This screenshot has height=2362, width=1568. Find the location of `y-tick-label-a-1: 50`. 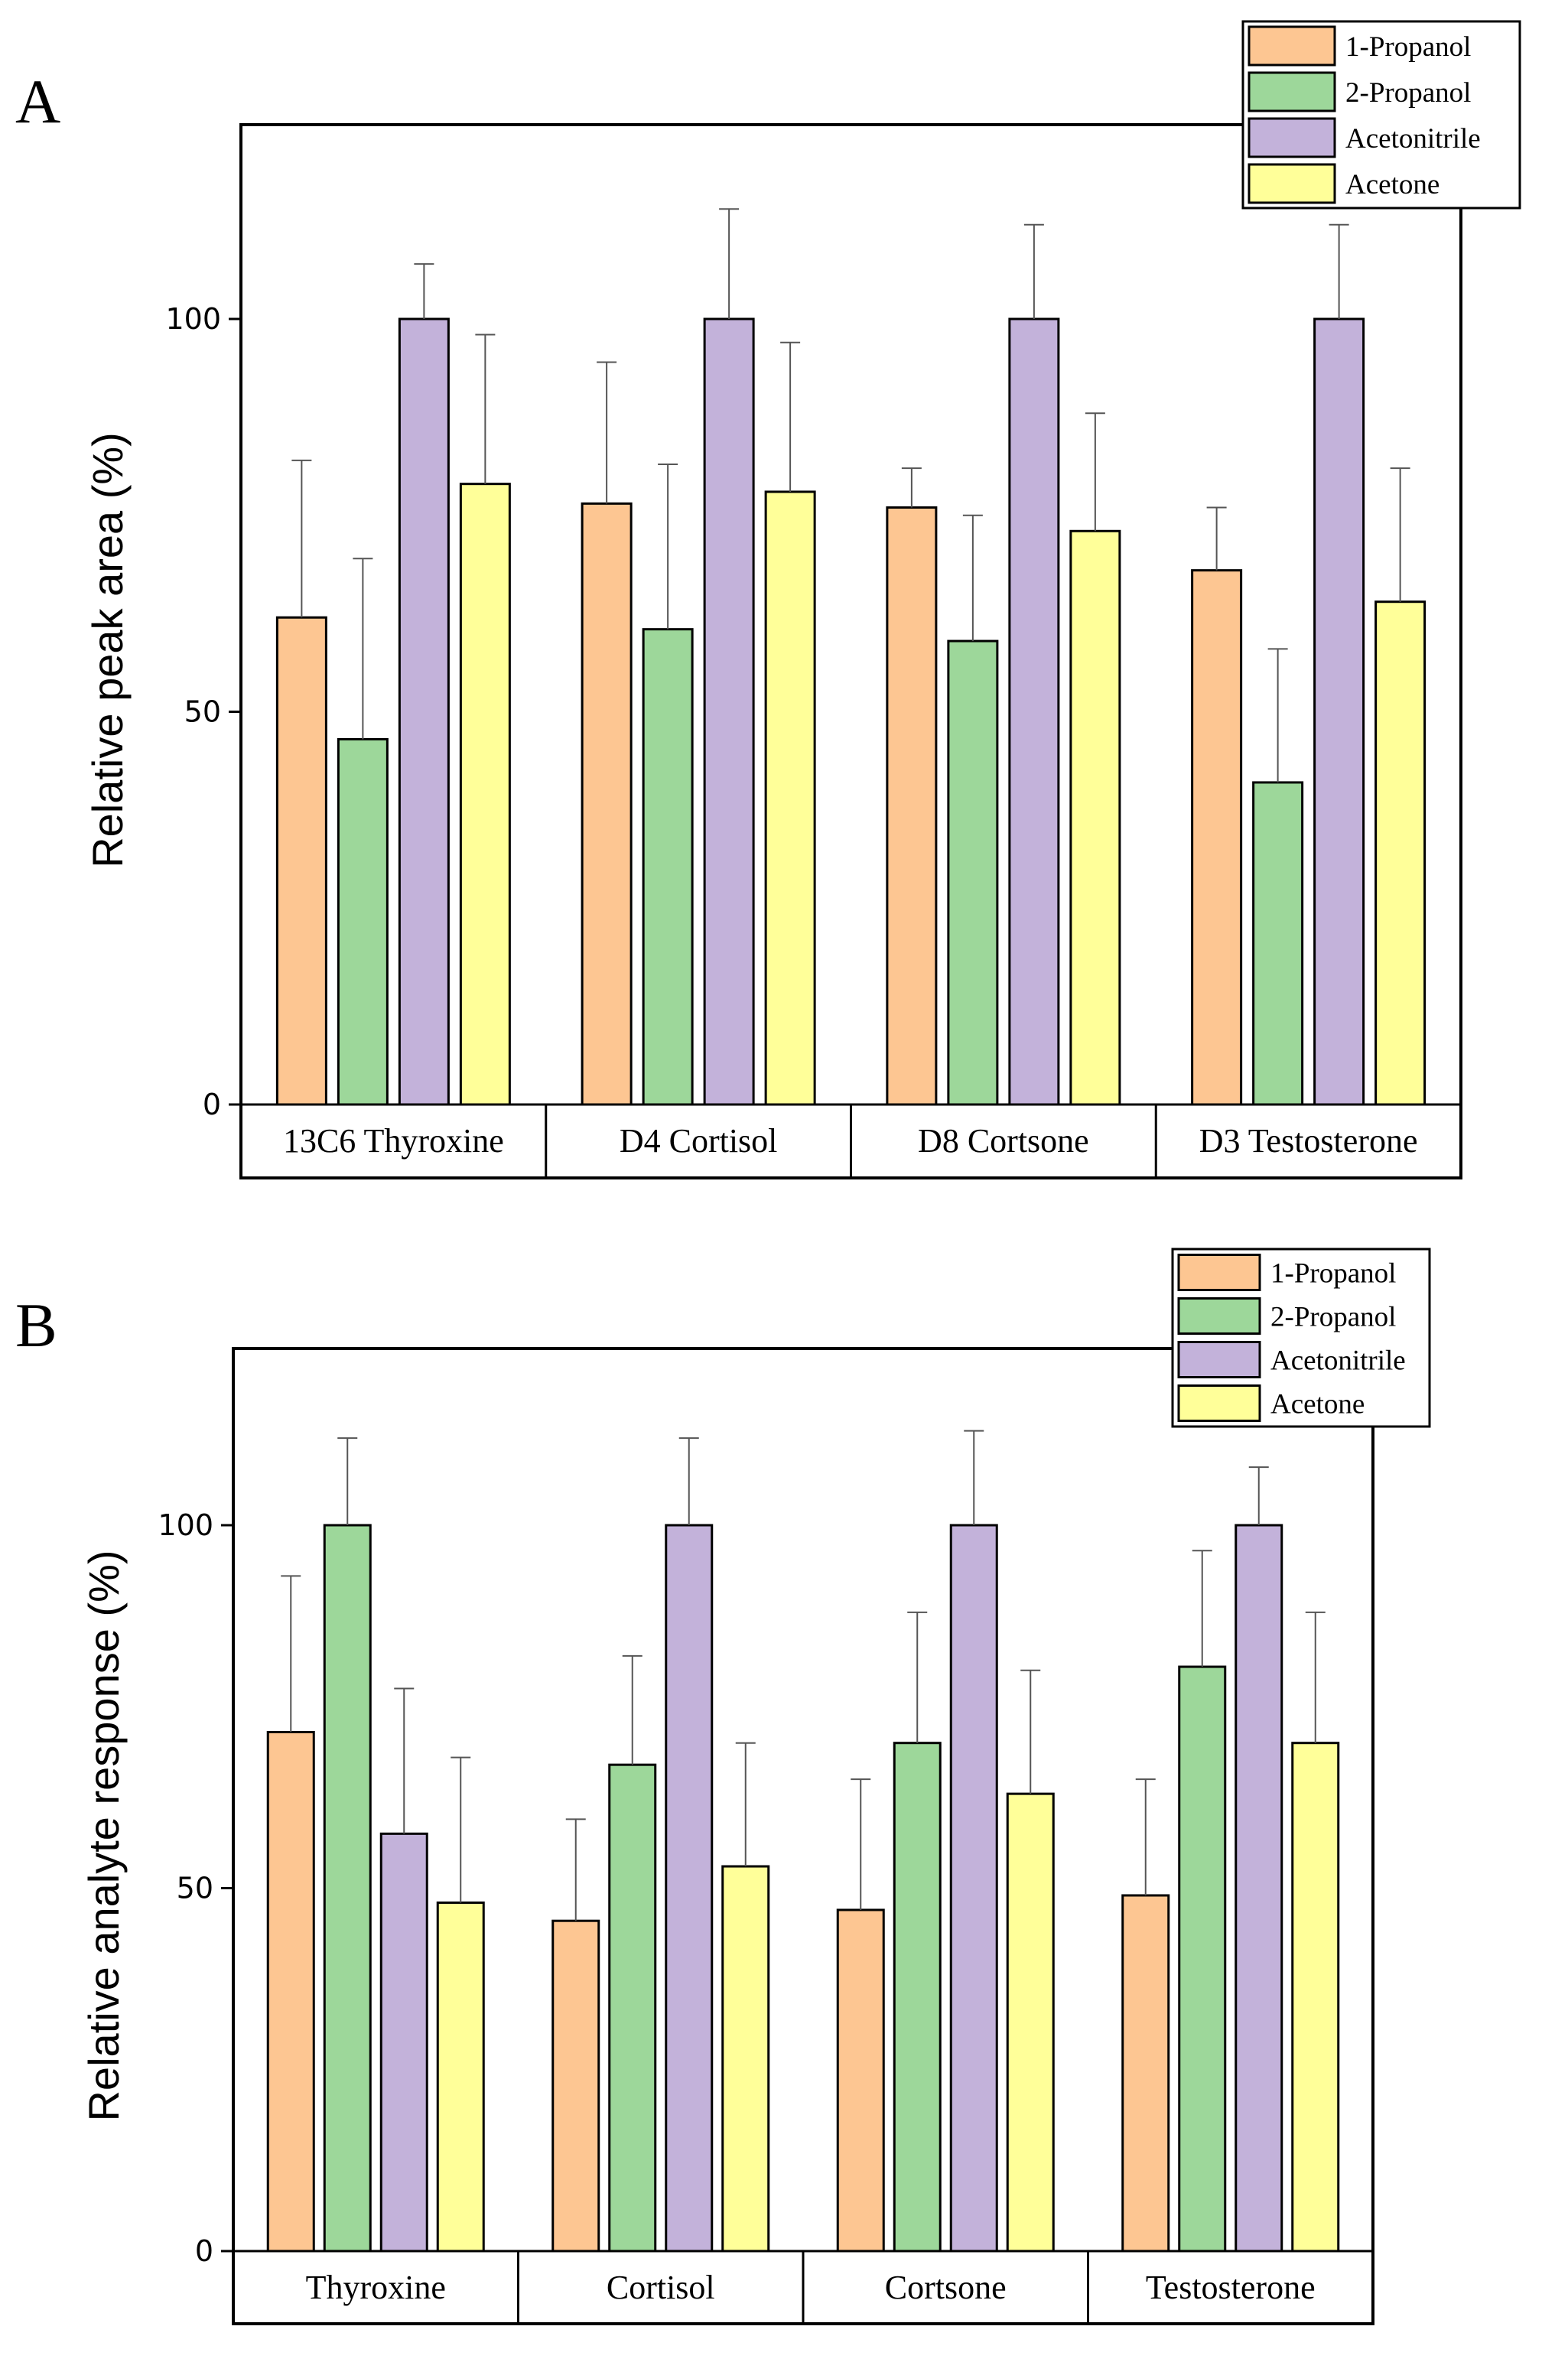

y-tick-label-a-1: 50 is located at coordinates (203, 712).